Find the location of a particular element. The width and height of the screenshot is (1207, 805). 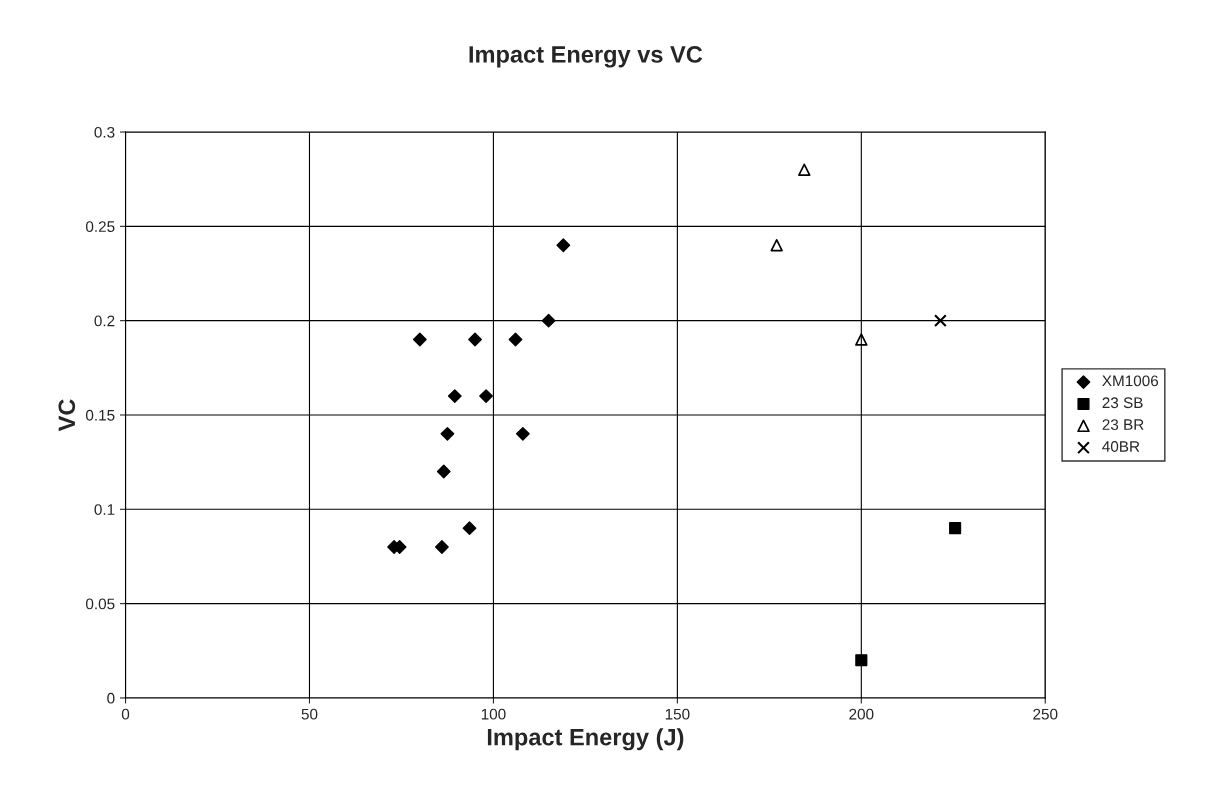

x-tick-label: 150 is located at coordinates (677, 714).